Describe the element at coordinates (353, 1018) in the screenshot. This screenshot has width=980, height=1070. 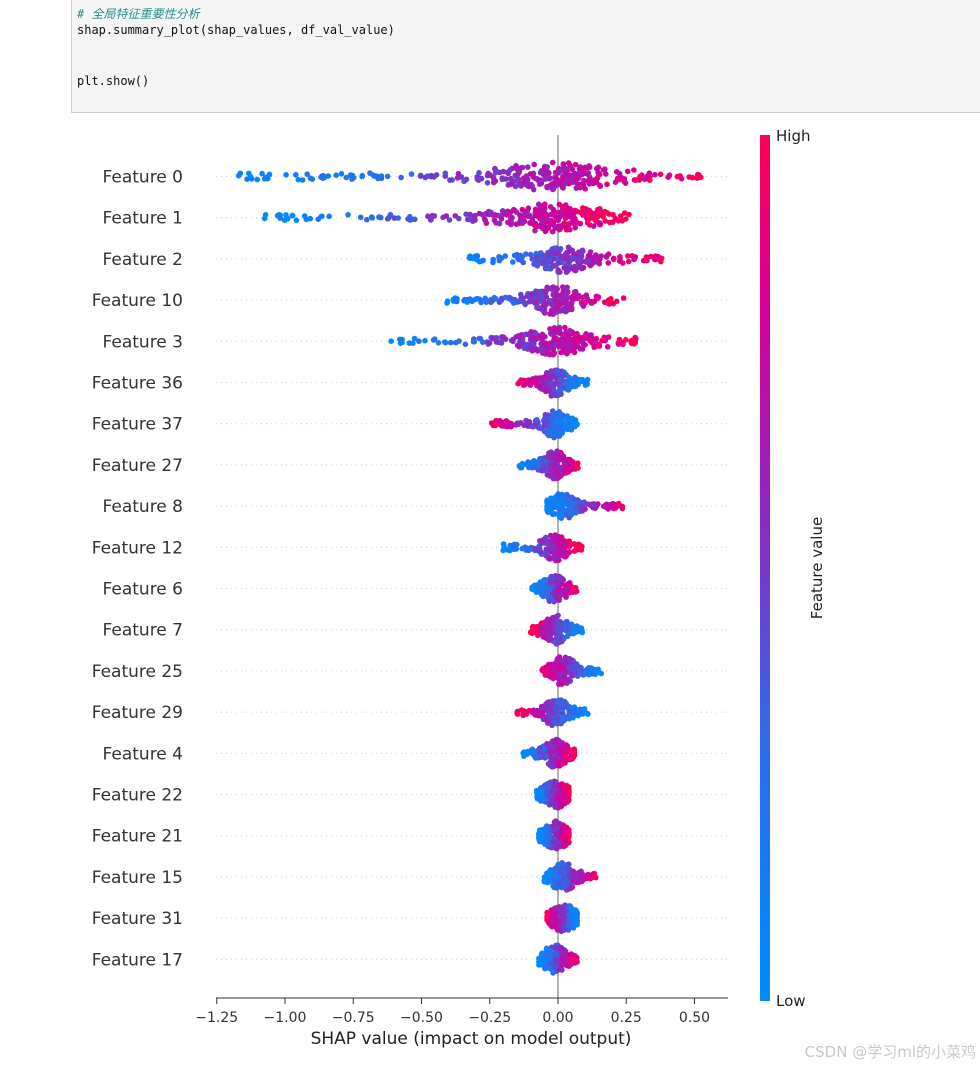
I see `x-tick-label: −0.75` at that location.